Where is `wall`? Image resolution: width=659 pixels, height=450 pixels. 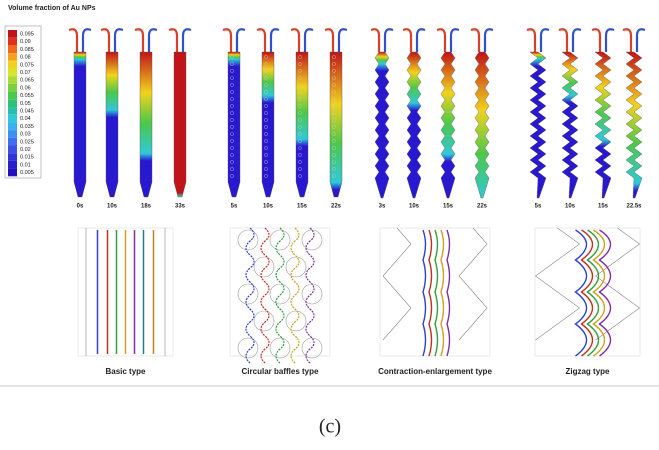
wall is located at coordinates (617, 284).